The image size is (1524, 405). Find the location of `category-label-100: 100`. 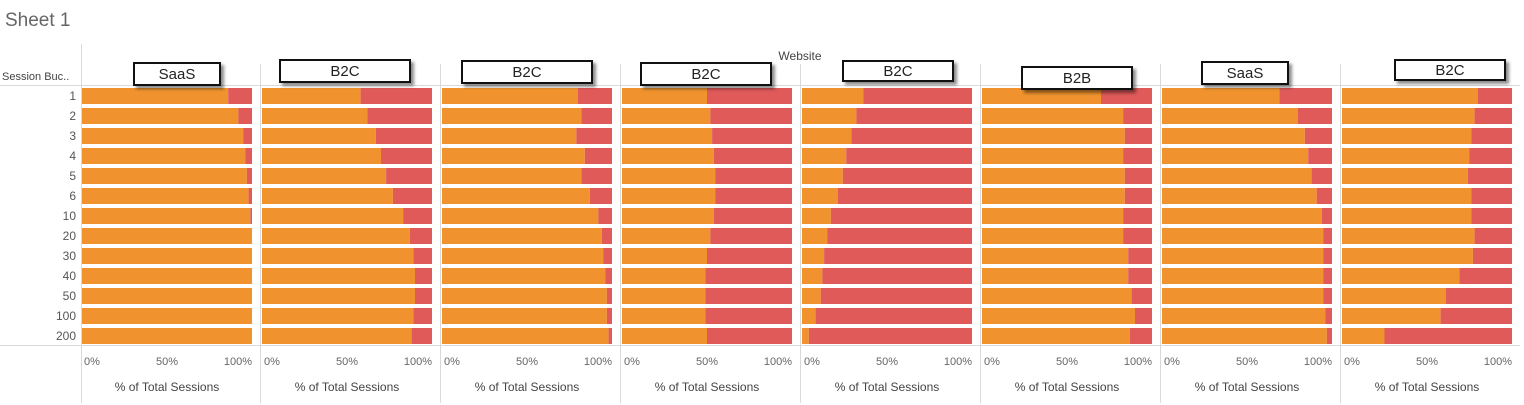

category-label-100: 100 is located at coordinates (66, 316).